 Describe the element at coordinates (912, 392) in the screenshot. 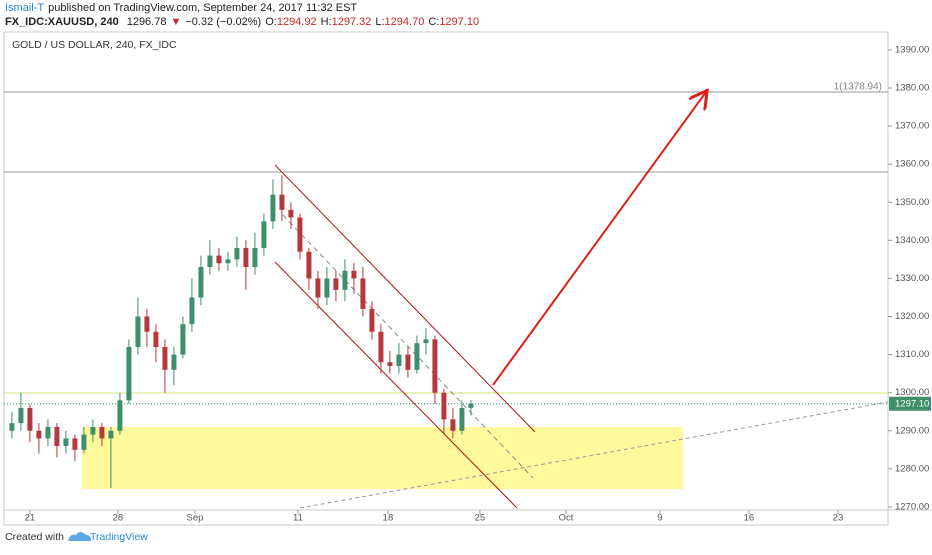

I see `y-tick-label: 1300.00` at that location.